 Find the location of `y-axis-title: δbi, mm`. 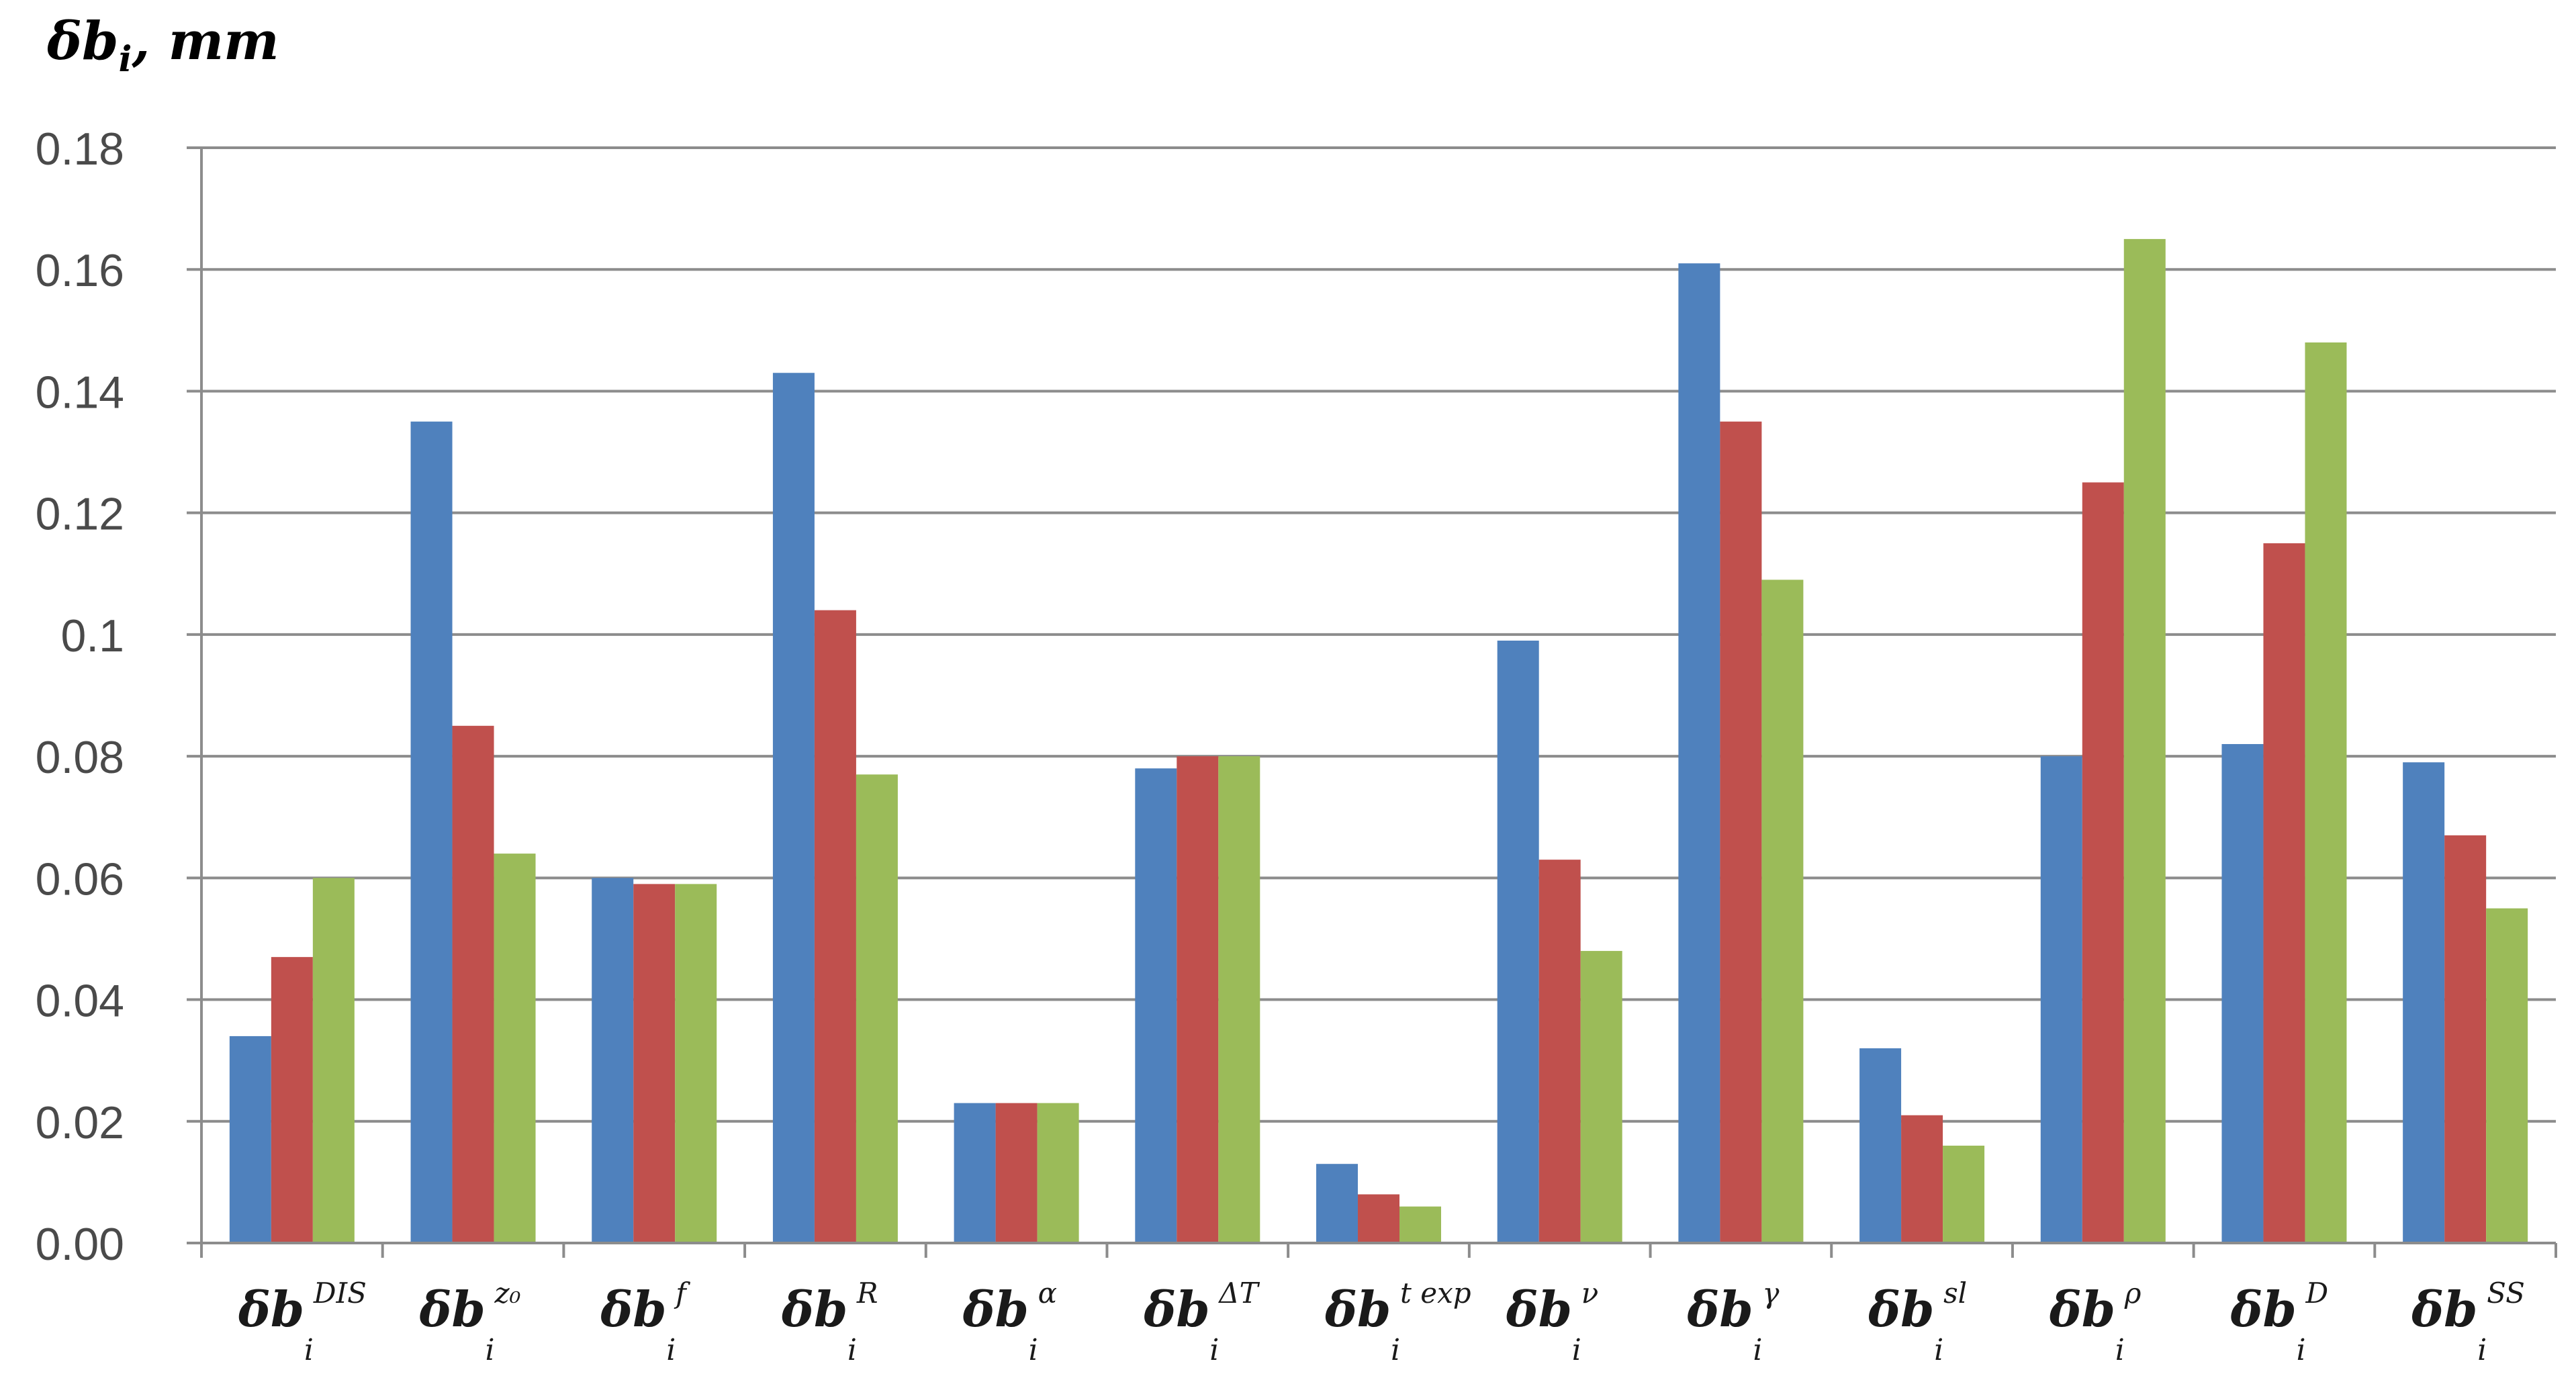

y-axis-title: δbi, mm is located at coordinates (162, 45).